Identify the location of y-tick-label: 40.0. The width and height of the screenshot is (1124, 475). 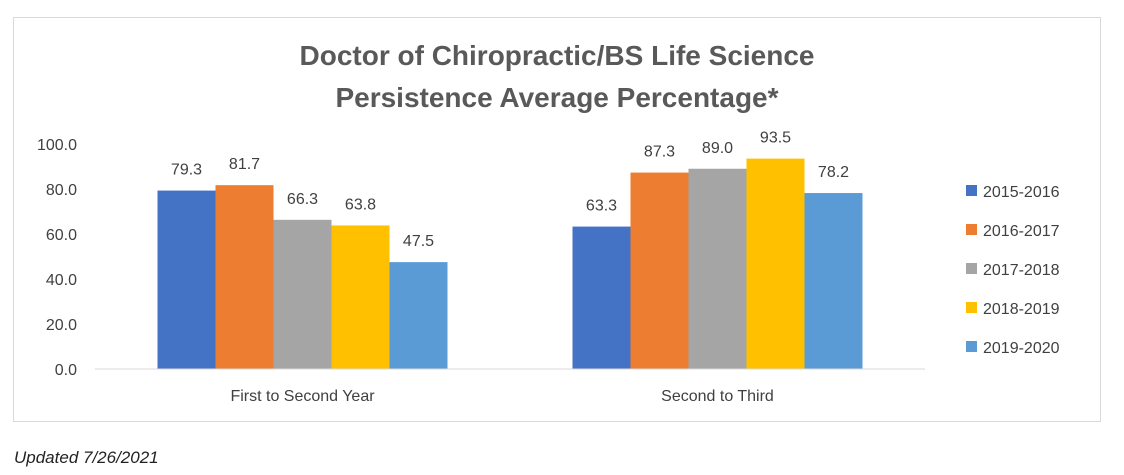
(61, 280).